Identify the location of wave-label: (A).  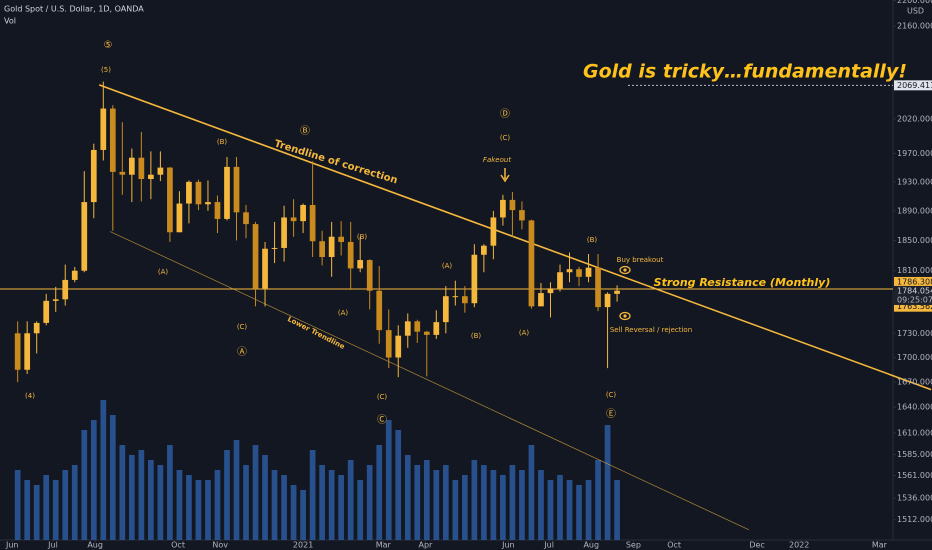
(524, 333).